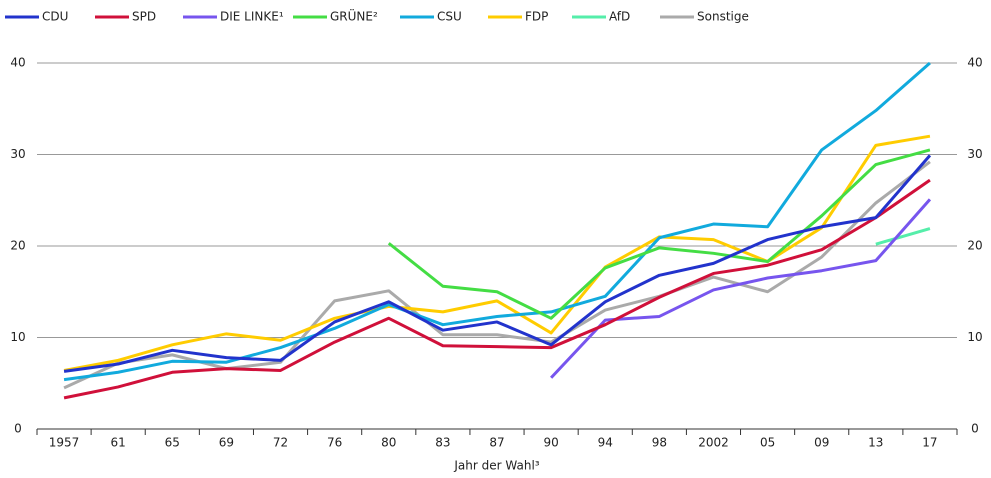 The width and height of the screenshot is (991, 478). Describe the element at coordinates (767, 443) in the screenshot. I see `x-tick-label: 05` at that location.